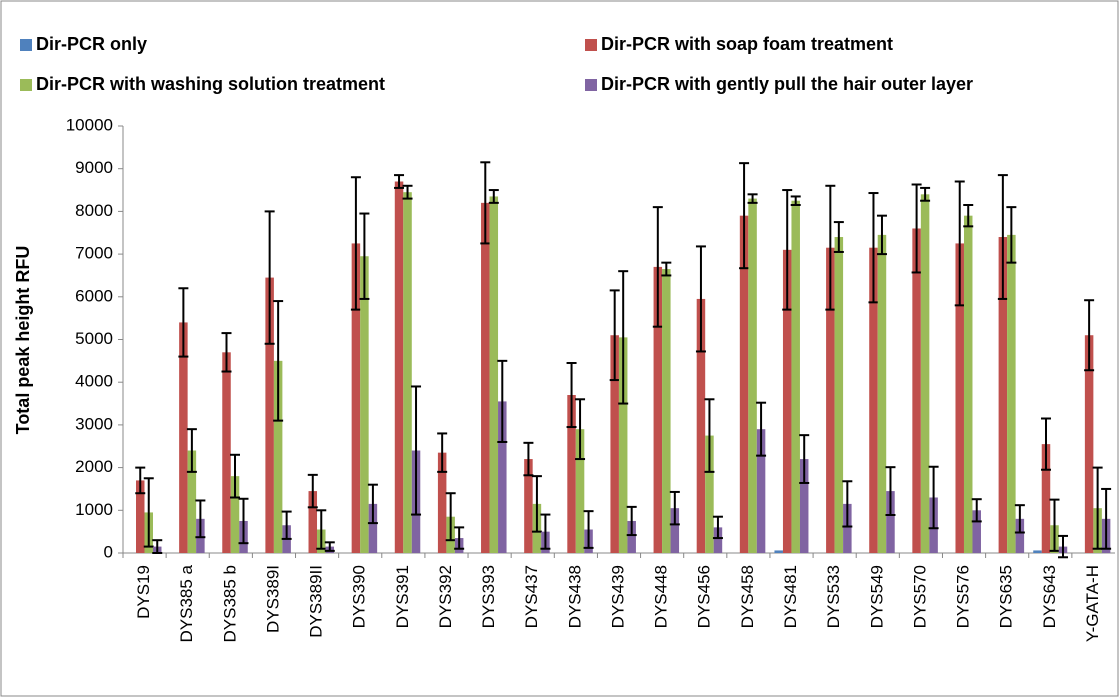 Image resolution: width=1119 pixels, height=697 pixels. I want to click on x-tick-label: DYS19, so click(143, 592).